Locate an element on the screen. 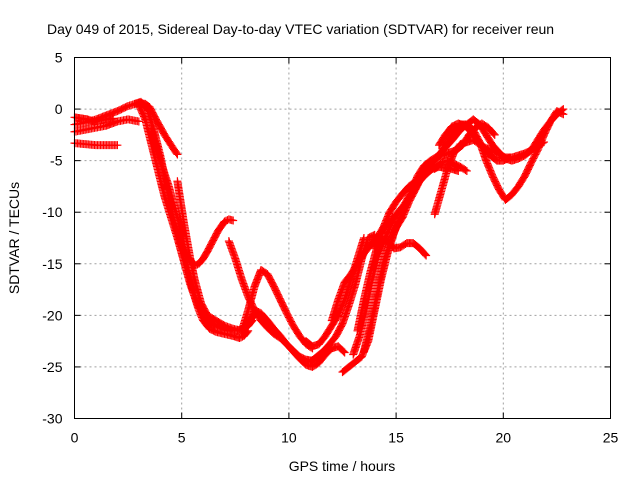 This screenshot has width=640, height=480. y-tick-label: -20 is located at coordinates (52, 315).